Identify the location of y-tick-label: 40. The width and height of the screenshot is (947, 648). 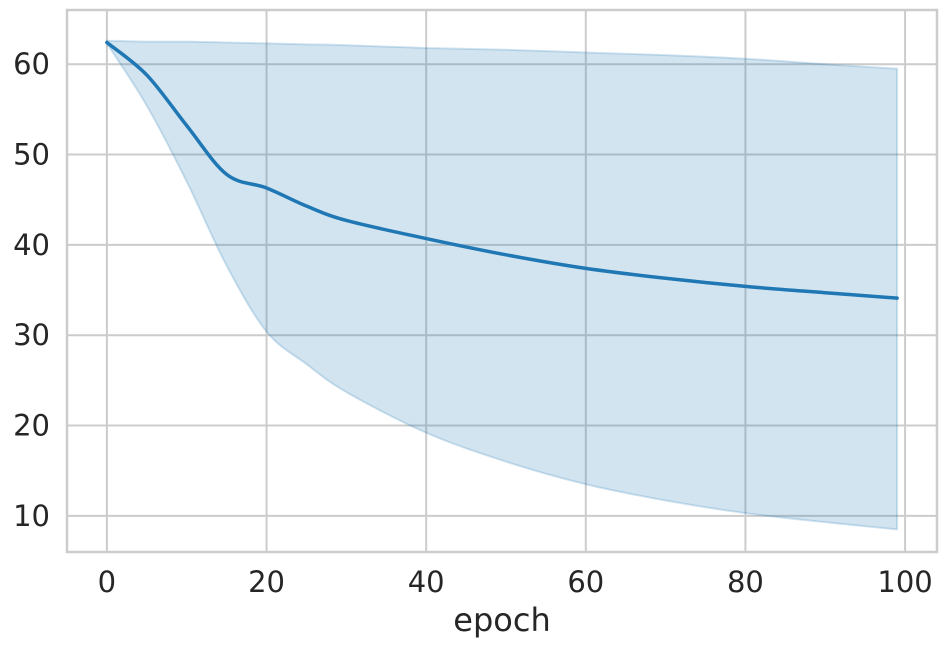
(31, 245).